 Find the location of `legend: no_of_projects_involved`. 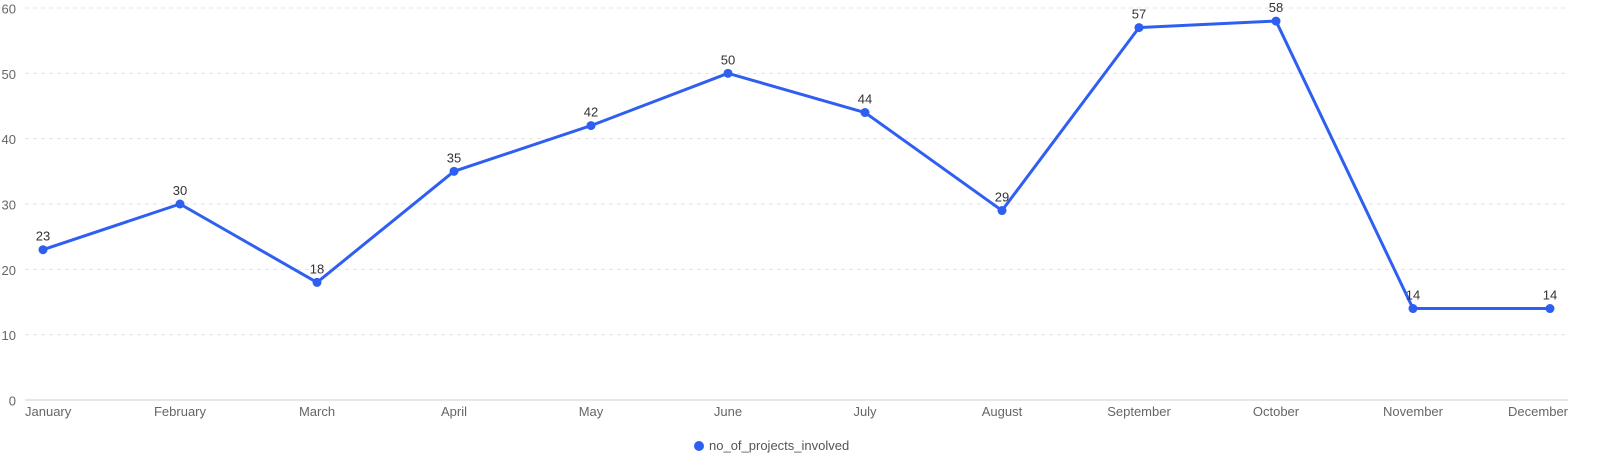

legend: no_of_projects_involved is located at coordinates (771, 445).